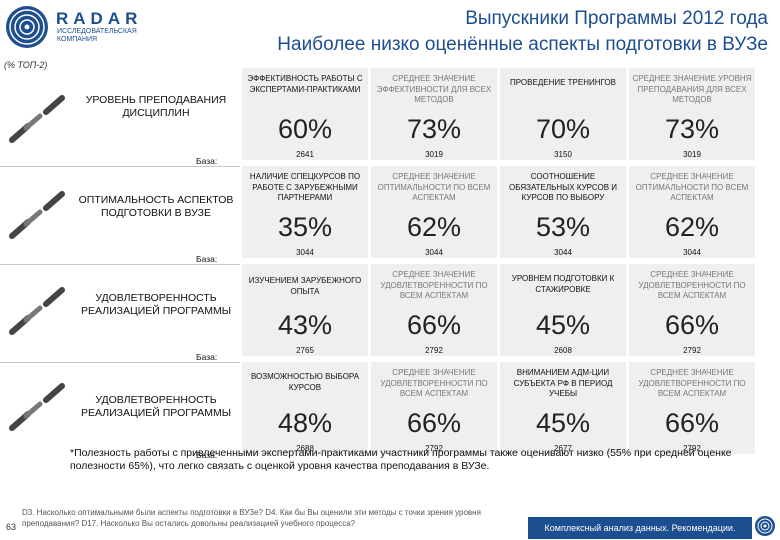  Describe the element at coordinates (97, 35) in the screenshot. I see `logo-subtitle: ИССЛЕДОВАТЕЛЬСКАЯ КОМПАНИЯ` at that location.